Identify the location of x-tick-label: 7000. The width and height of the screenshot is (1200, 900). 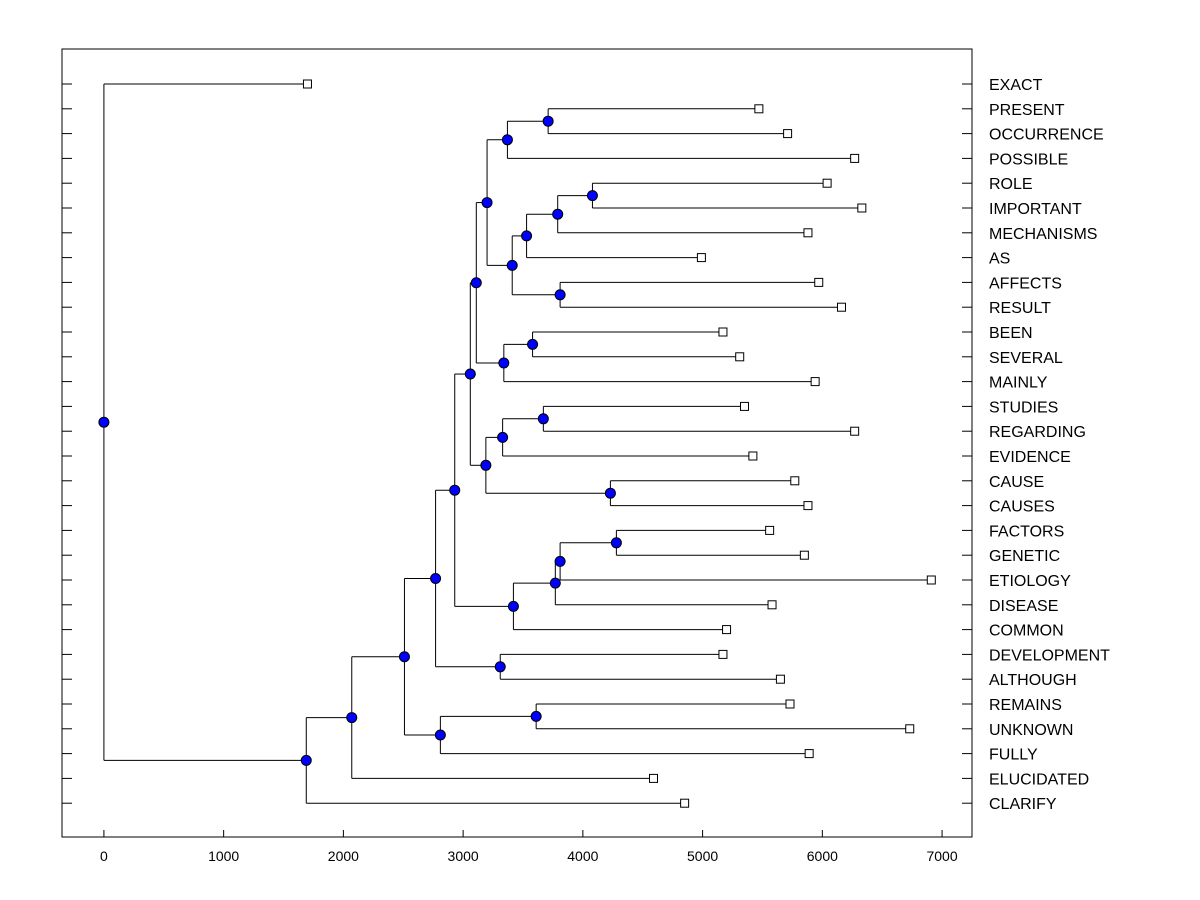
(941, 856).